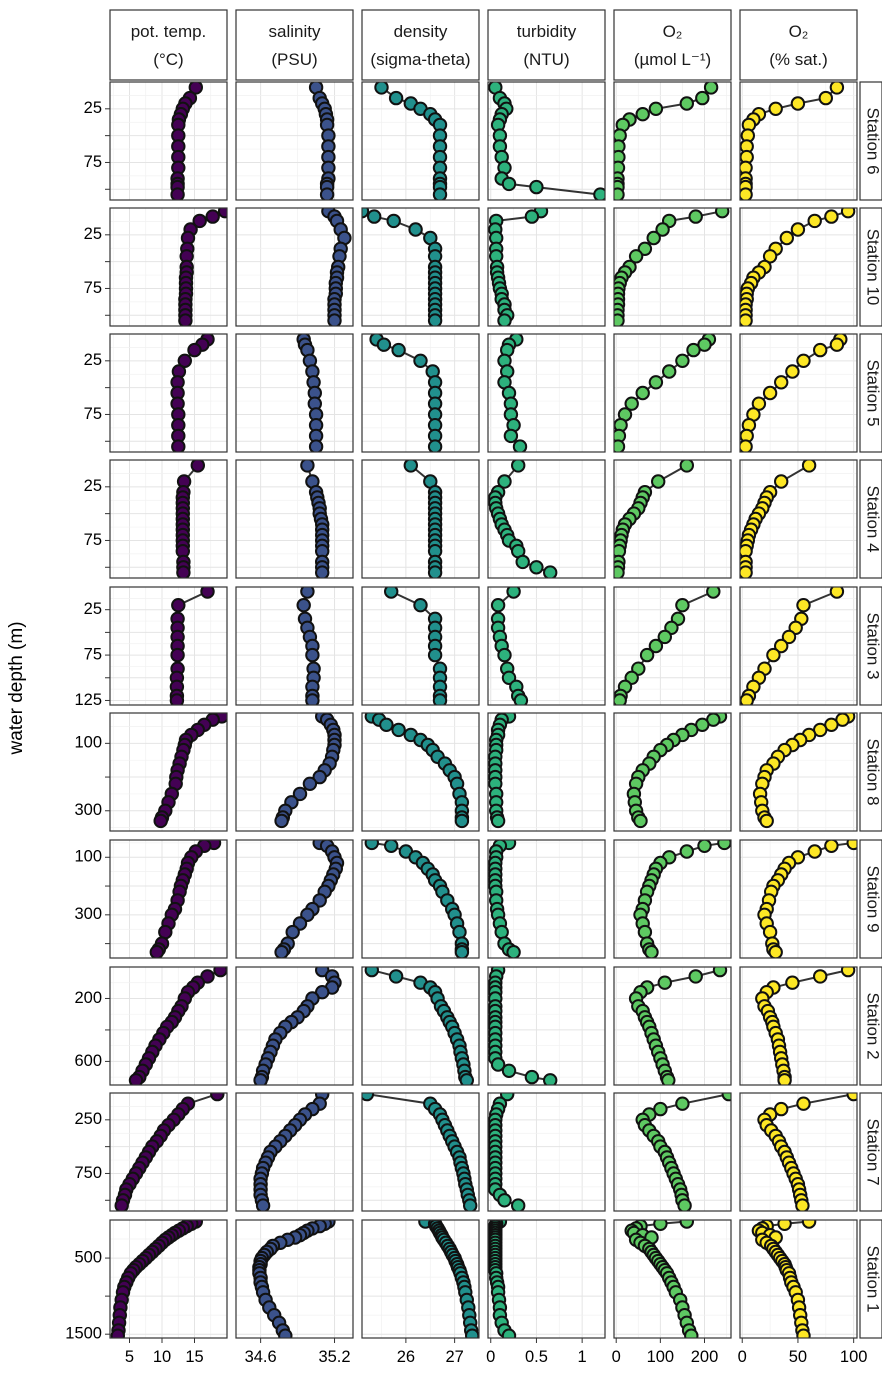 The image size is (882, 1377). What do you see at coordinates (295, 31) in the screenshot?
I see `column-title-sal-line1: salinity` at bounding box center [295, 31].